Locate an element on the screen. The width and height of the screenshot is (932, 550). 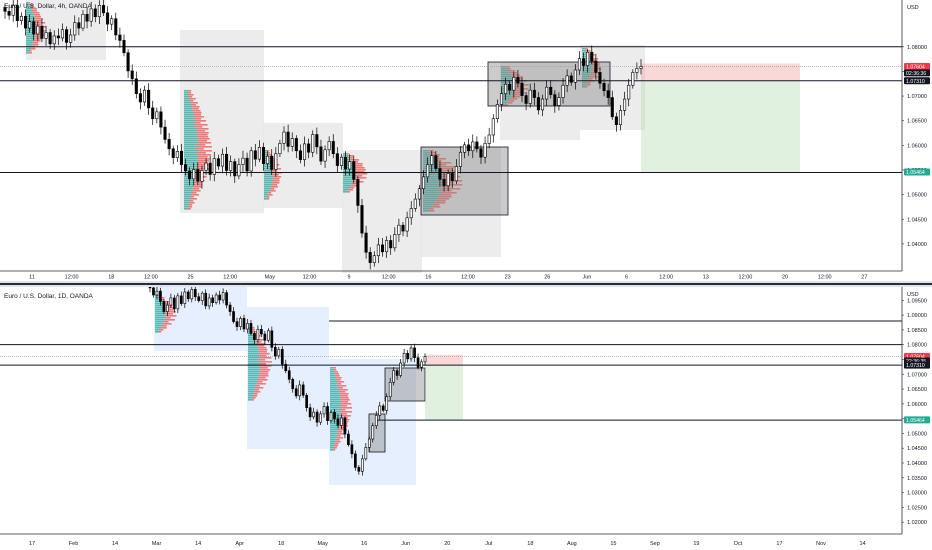
top-chart-title: Euro / U.S. Dollar, 4h, OANDA is located at coordinates (48, 6).